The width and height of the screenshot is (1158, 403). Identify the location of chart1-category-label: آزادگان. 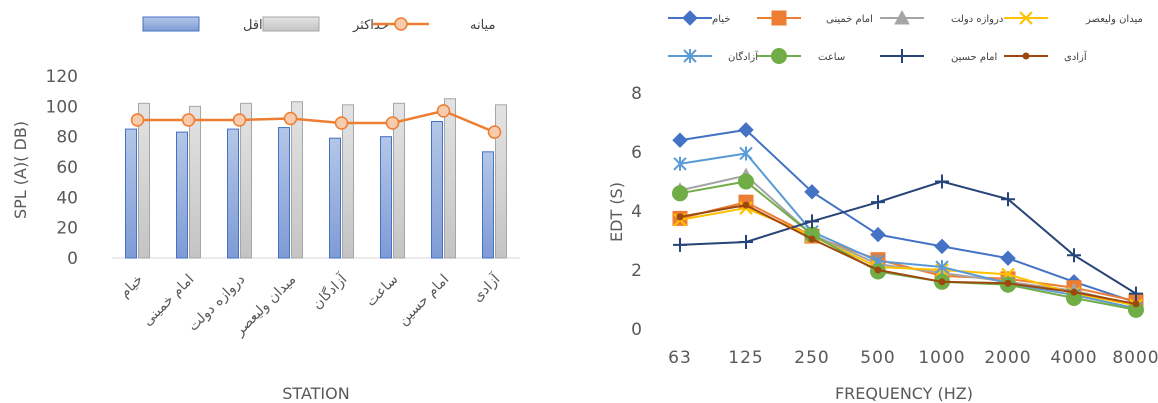
(330, 291).